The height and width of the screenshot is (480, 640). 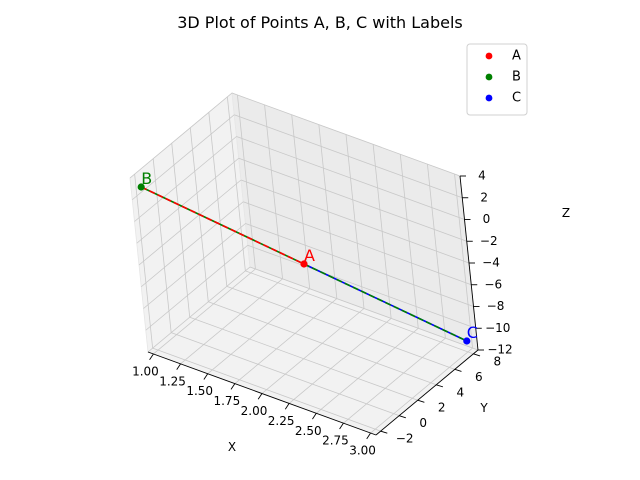 What do you see at coordinates (281, 421) in the screenshot?
I see `x-tick-label: 2.25` at bounding box center [281, 421].